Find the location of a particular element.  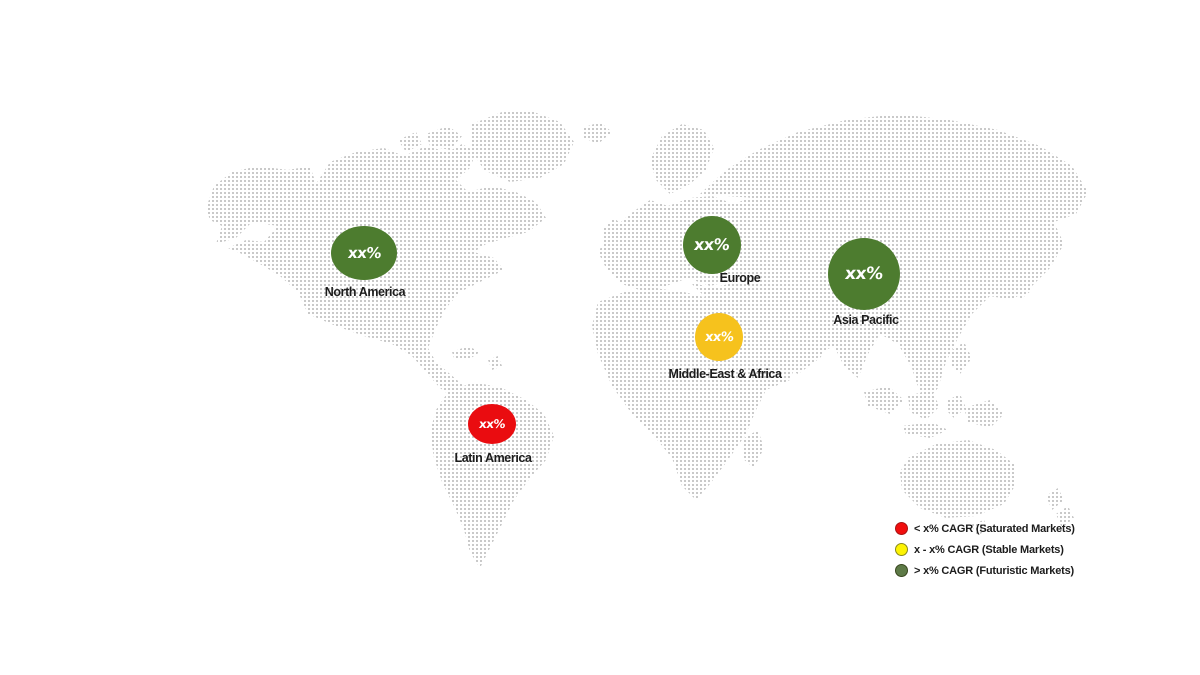

region-bubble-middle-east-africa: xx% is located at coordinates (719, 337).